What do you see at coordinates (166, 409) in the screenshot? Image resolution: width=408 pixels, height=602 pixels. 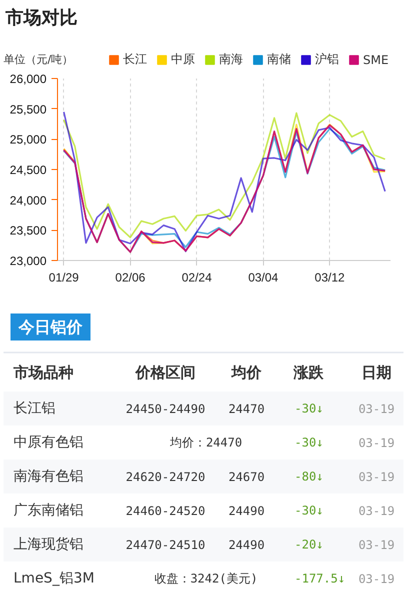 I see `text: 24450-24490` at bounding box center [166, 409].